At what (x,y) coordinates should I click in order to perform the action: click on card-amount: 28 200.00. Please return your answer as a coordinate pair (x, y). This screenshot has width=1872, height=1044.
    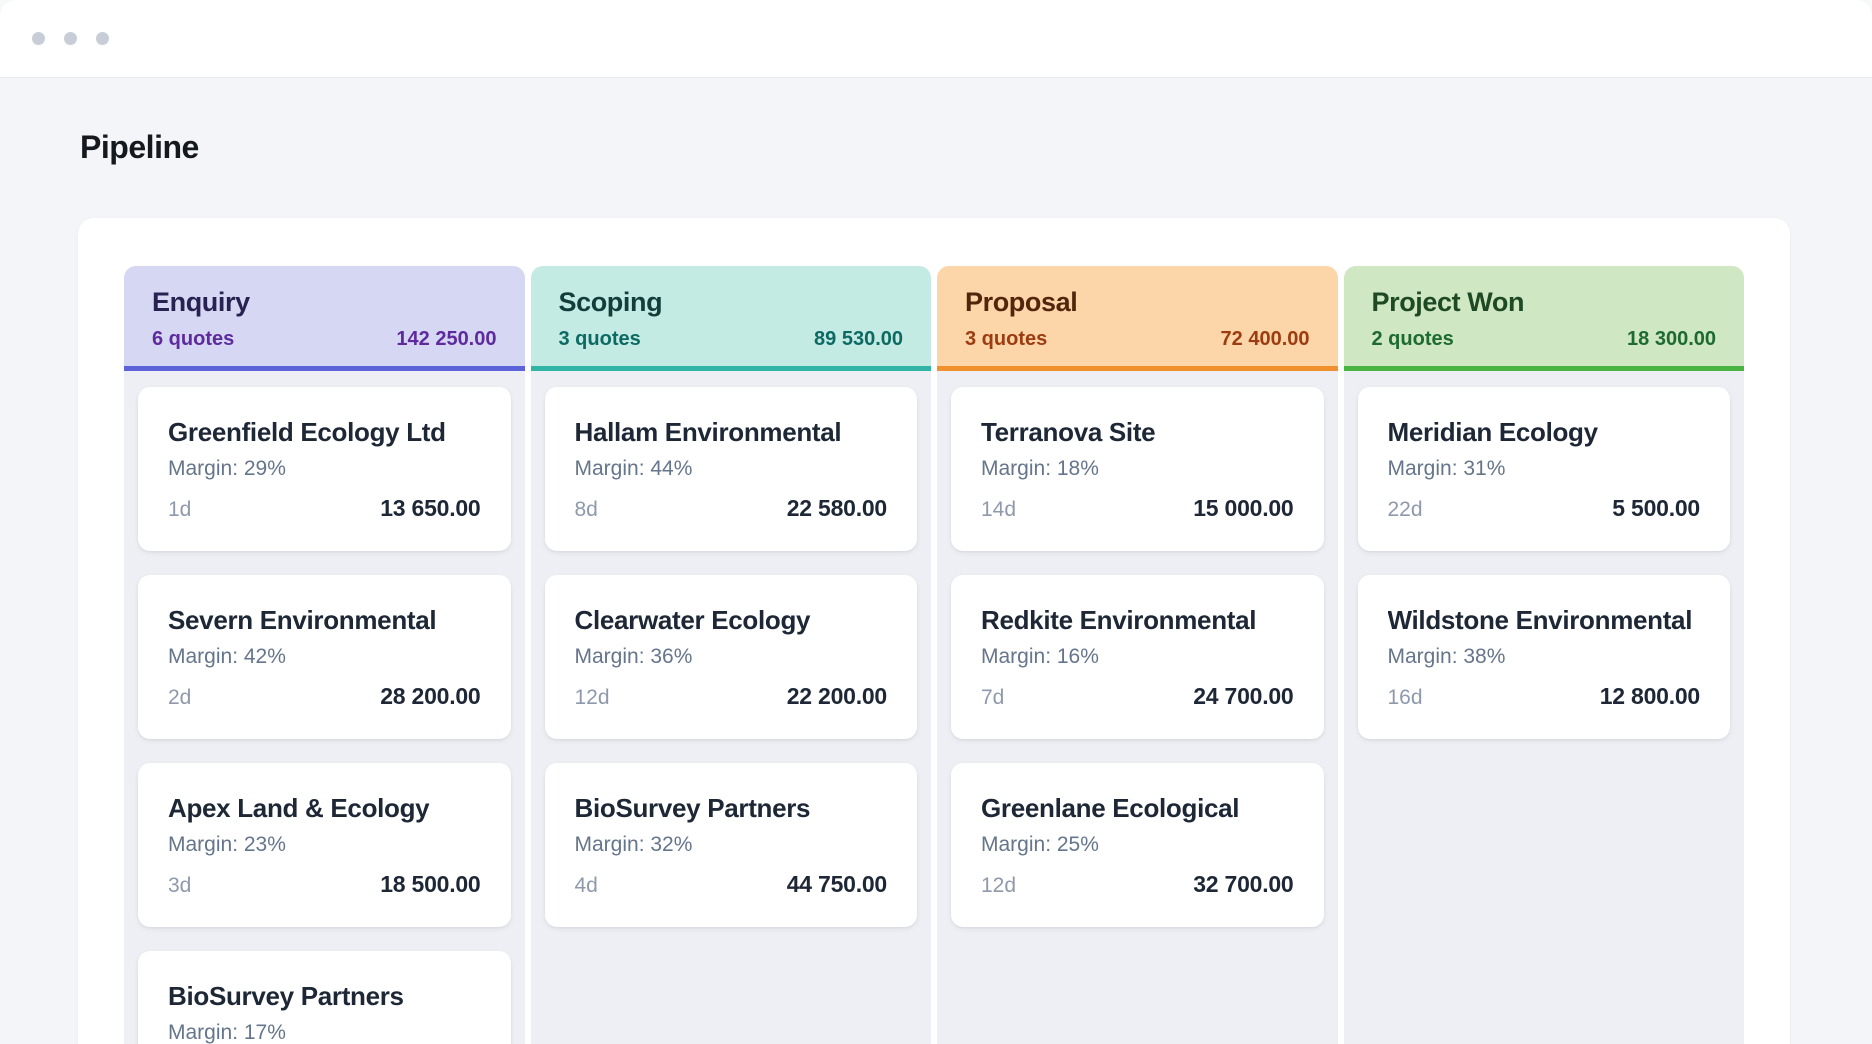
    Looking at the image, I should click on (430, 696).